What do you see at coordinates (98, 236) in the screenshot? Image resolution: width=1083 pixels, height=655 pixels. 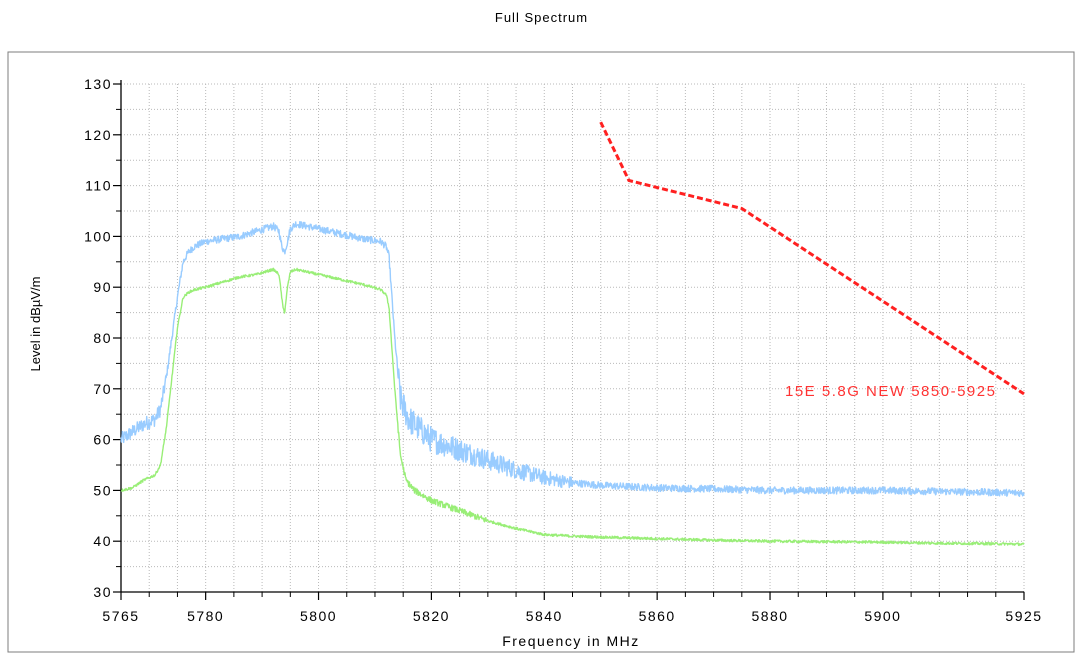 I see `y-tick-label: 100` at bounding box center [98, 236].